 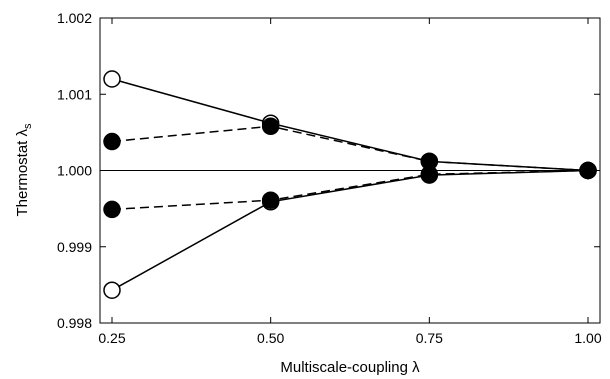 I want to click on y-tick-label: 1.002, so click(x=74, y=18).